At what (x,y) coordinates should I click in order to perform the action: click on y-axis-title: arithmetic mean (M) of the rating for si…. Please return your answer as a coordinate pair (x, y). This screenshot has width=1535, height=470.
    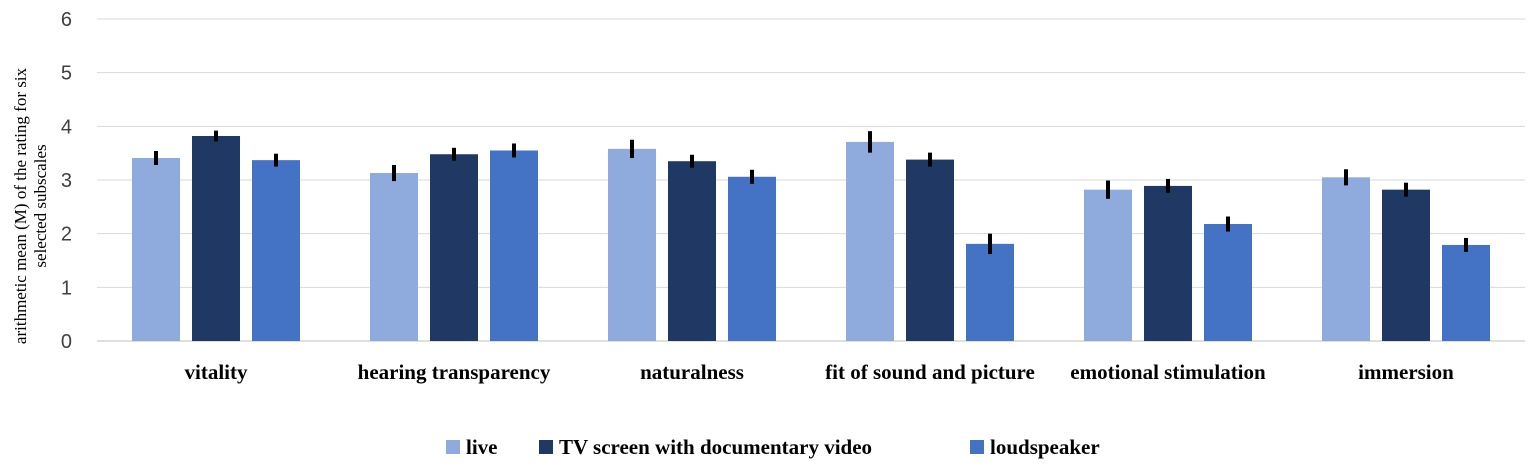
    Looking at the image, I should click on (30, 205).